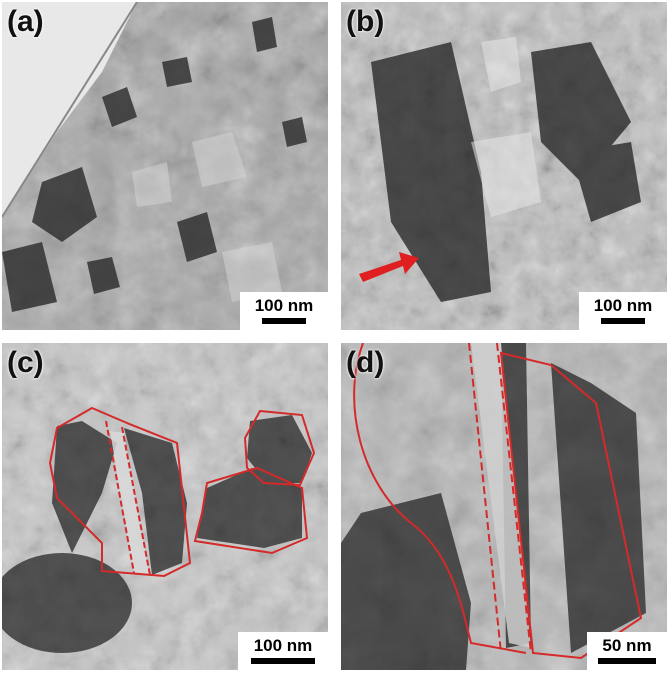 This screenshot has width=669, height=674. I want to click on panel-label: (a), so click(25, 21).